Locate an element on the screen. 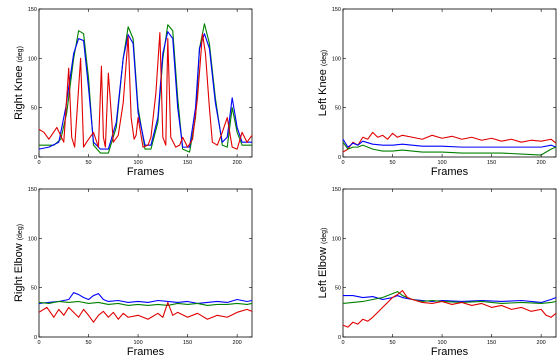  y-axis-label-text: Right Knee is located at coordinates (19, 90).